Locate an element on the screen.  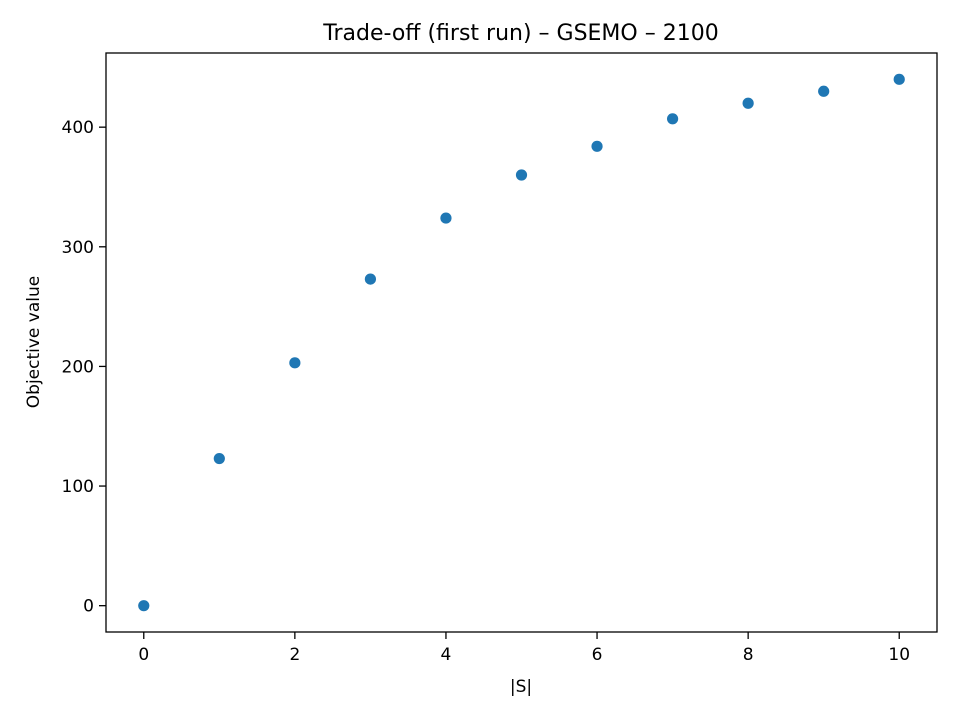
x-tick-label: 4 is located at coordinates (446, 655).